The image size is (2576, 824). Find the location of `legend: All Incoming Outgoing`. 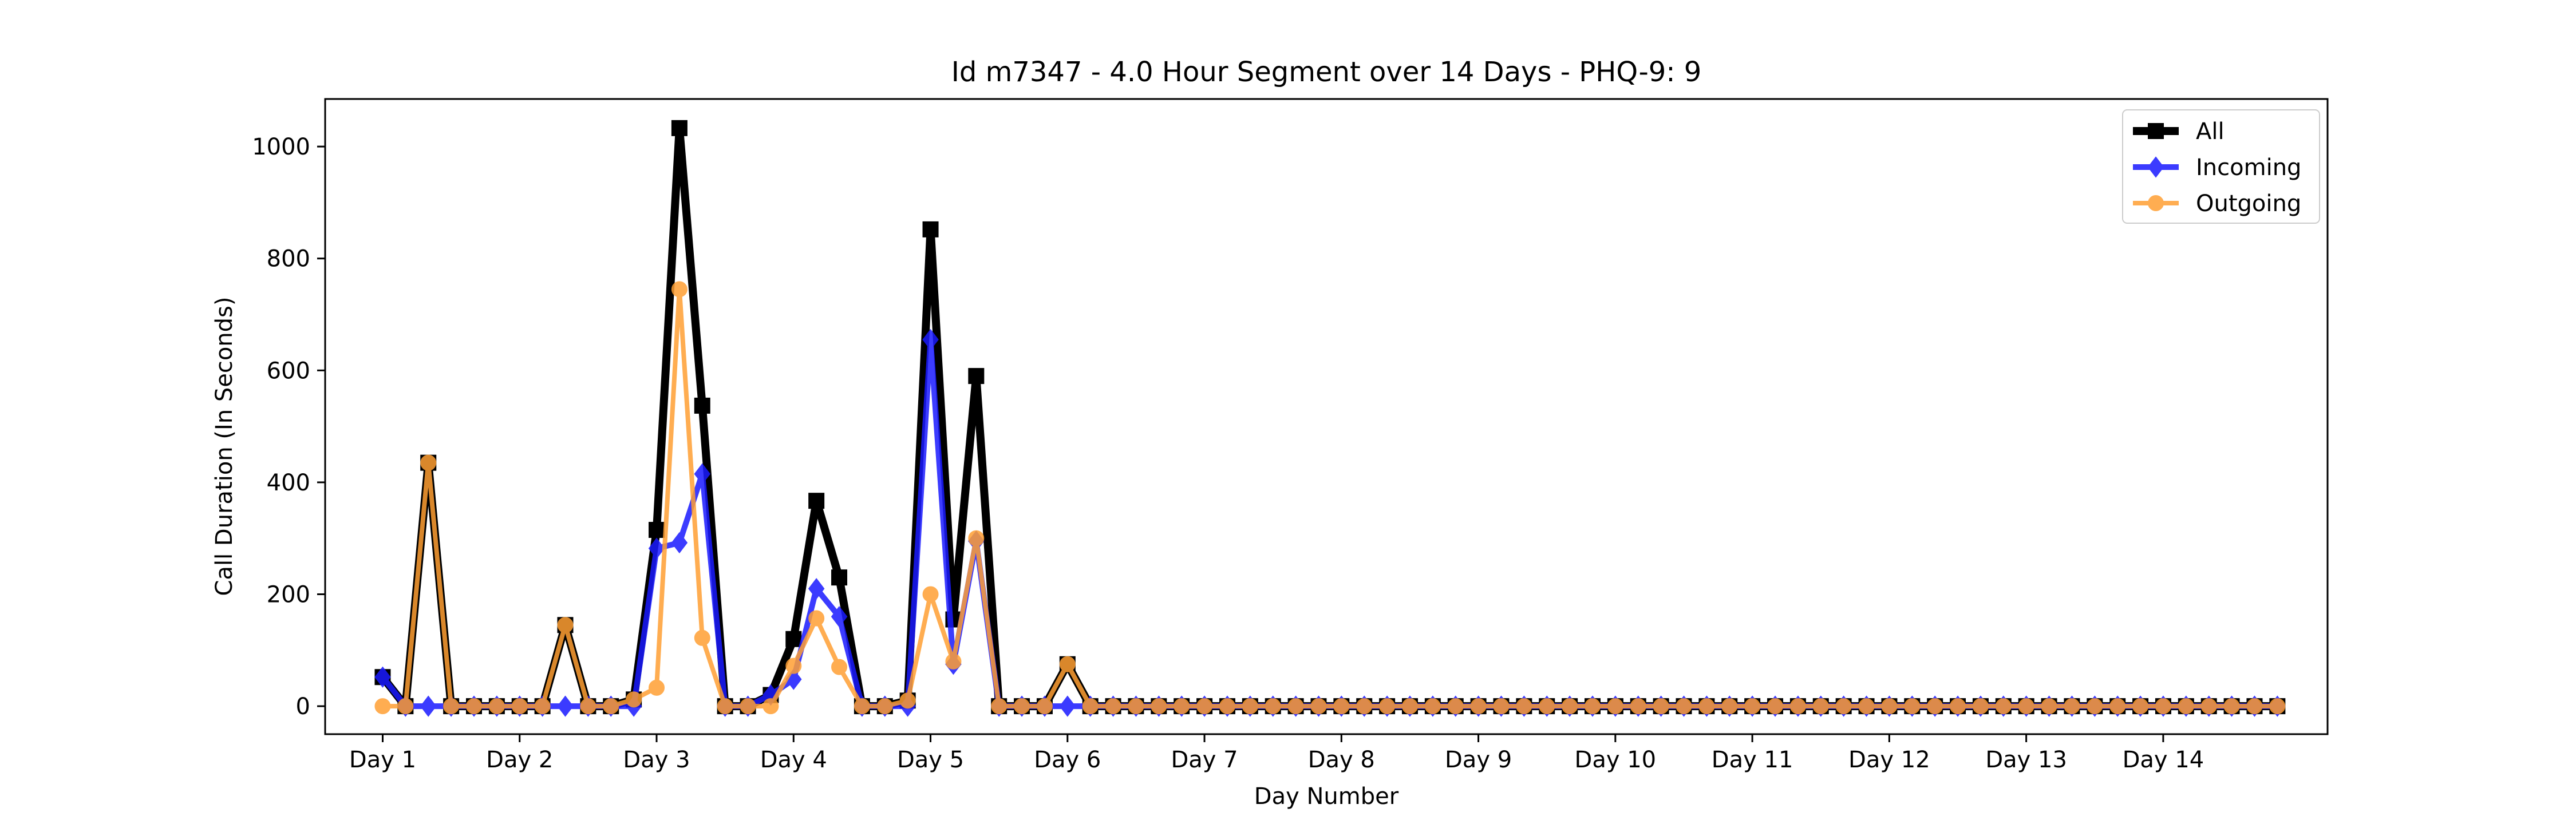

legend: All Incoming Outgoing is located at coordinates (2221, 166).